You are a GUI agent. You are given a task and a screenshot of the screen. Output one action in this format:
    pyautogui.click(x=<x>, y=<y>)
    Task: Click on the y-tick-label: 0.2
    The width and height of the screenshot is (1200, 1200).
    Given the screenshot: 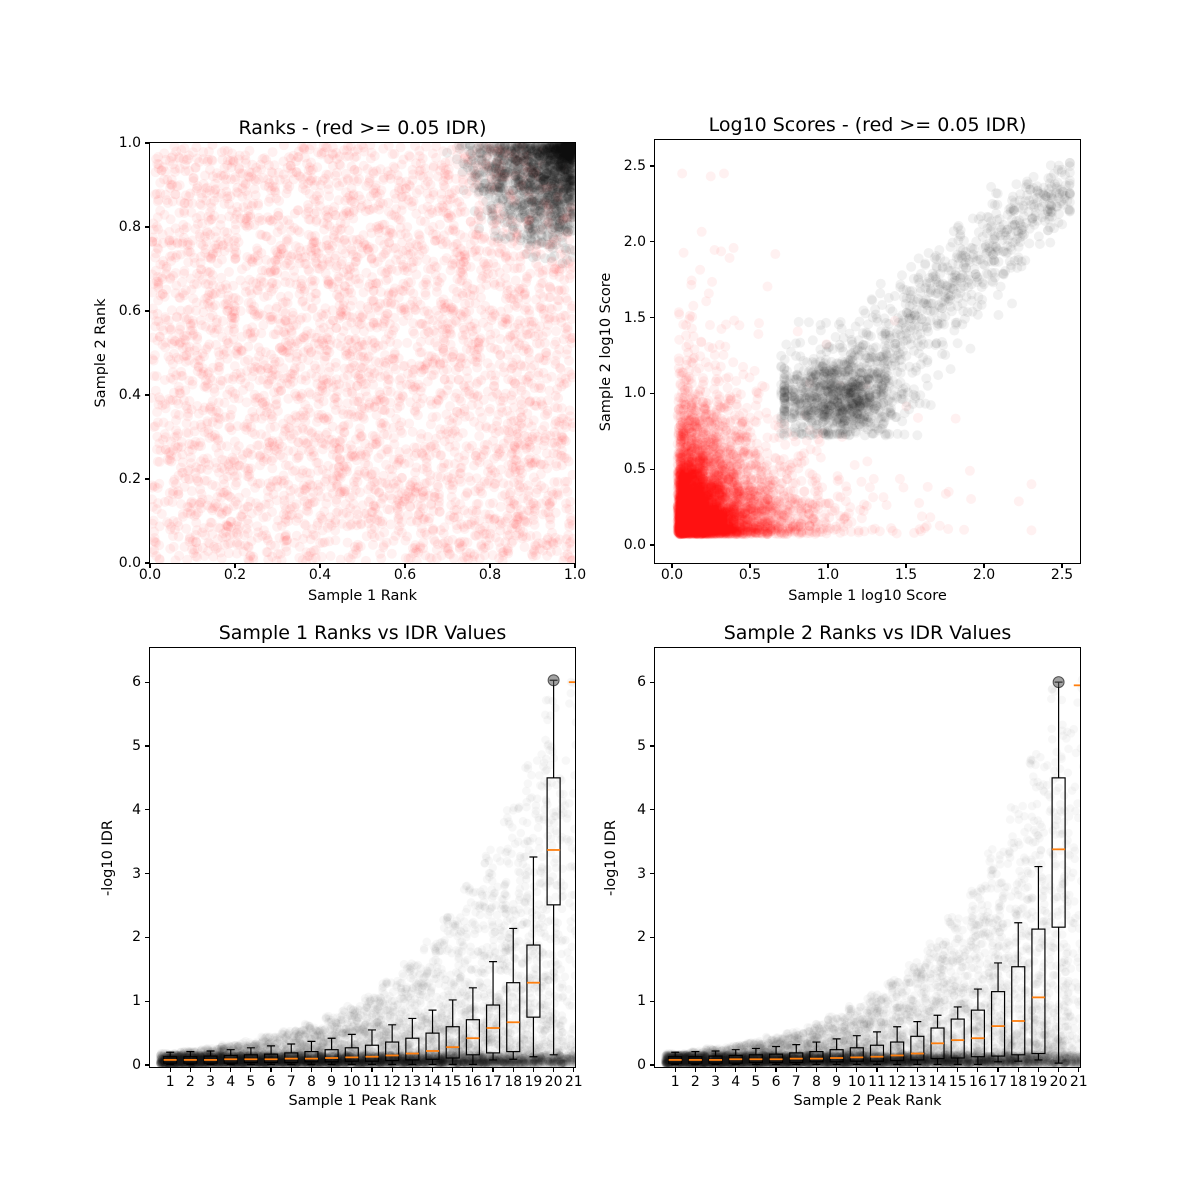 What is the action you would take?
    pyautogui.click(x=129, y=479)
    